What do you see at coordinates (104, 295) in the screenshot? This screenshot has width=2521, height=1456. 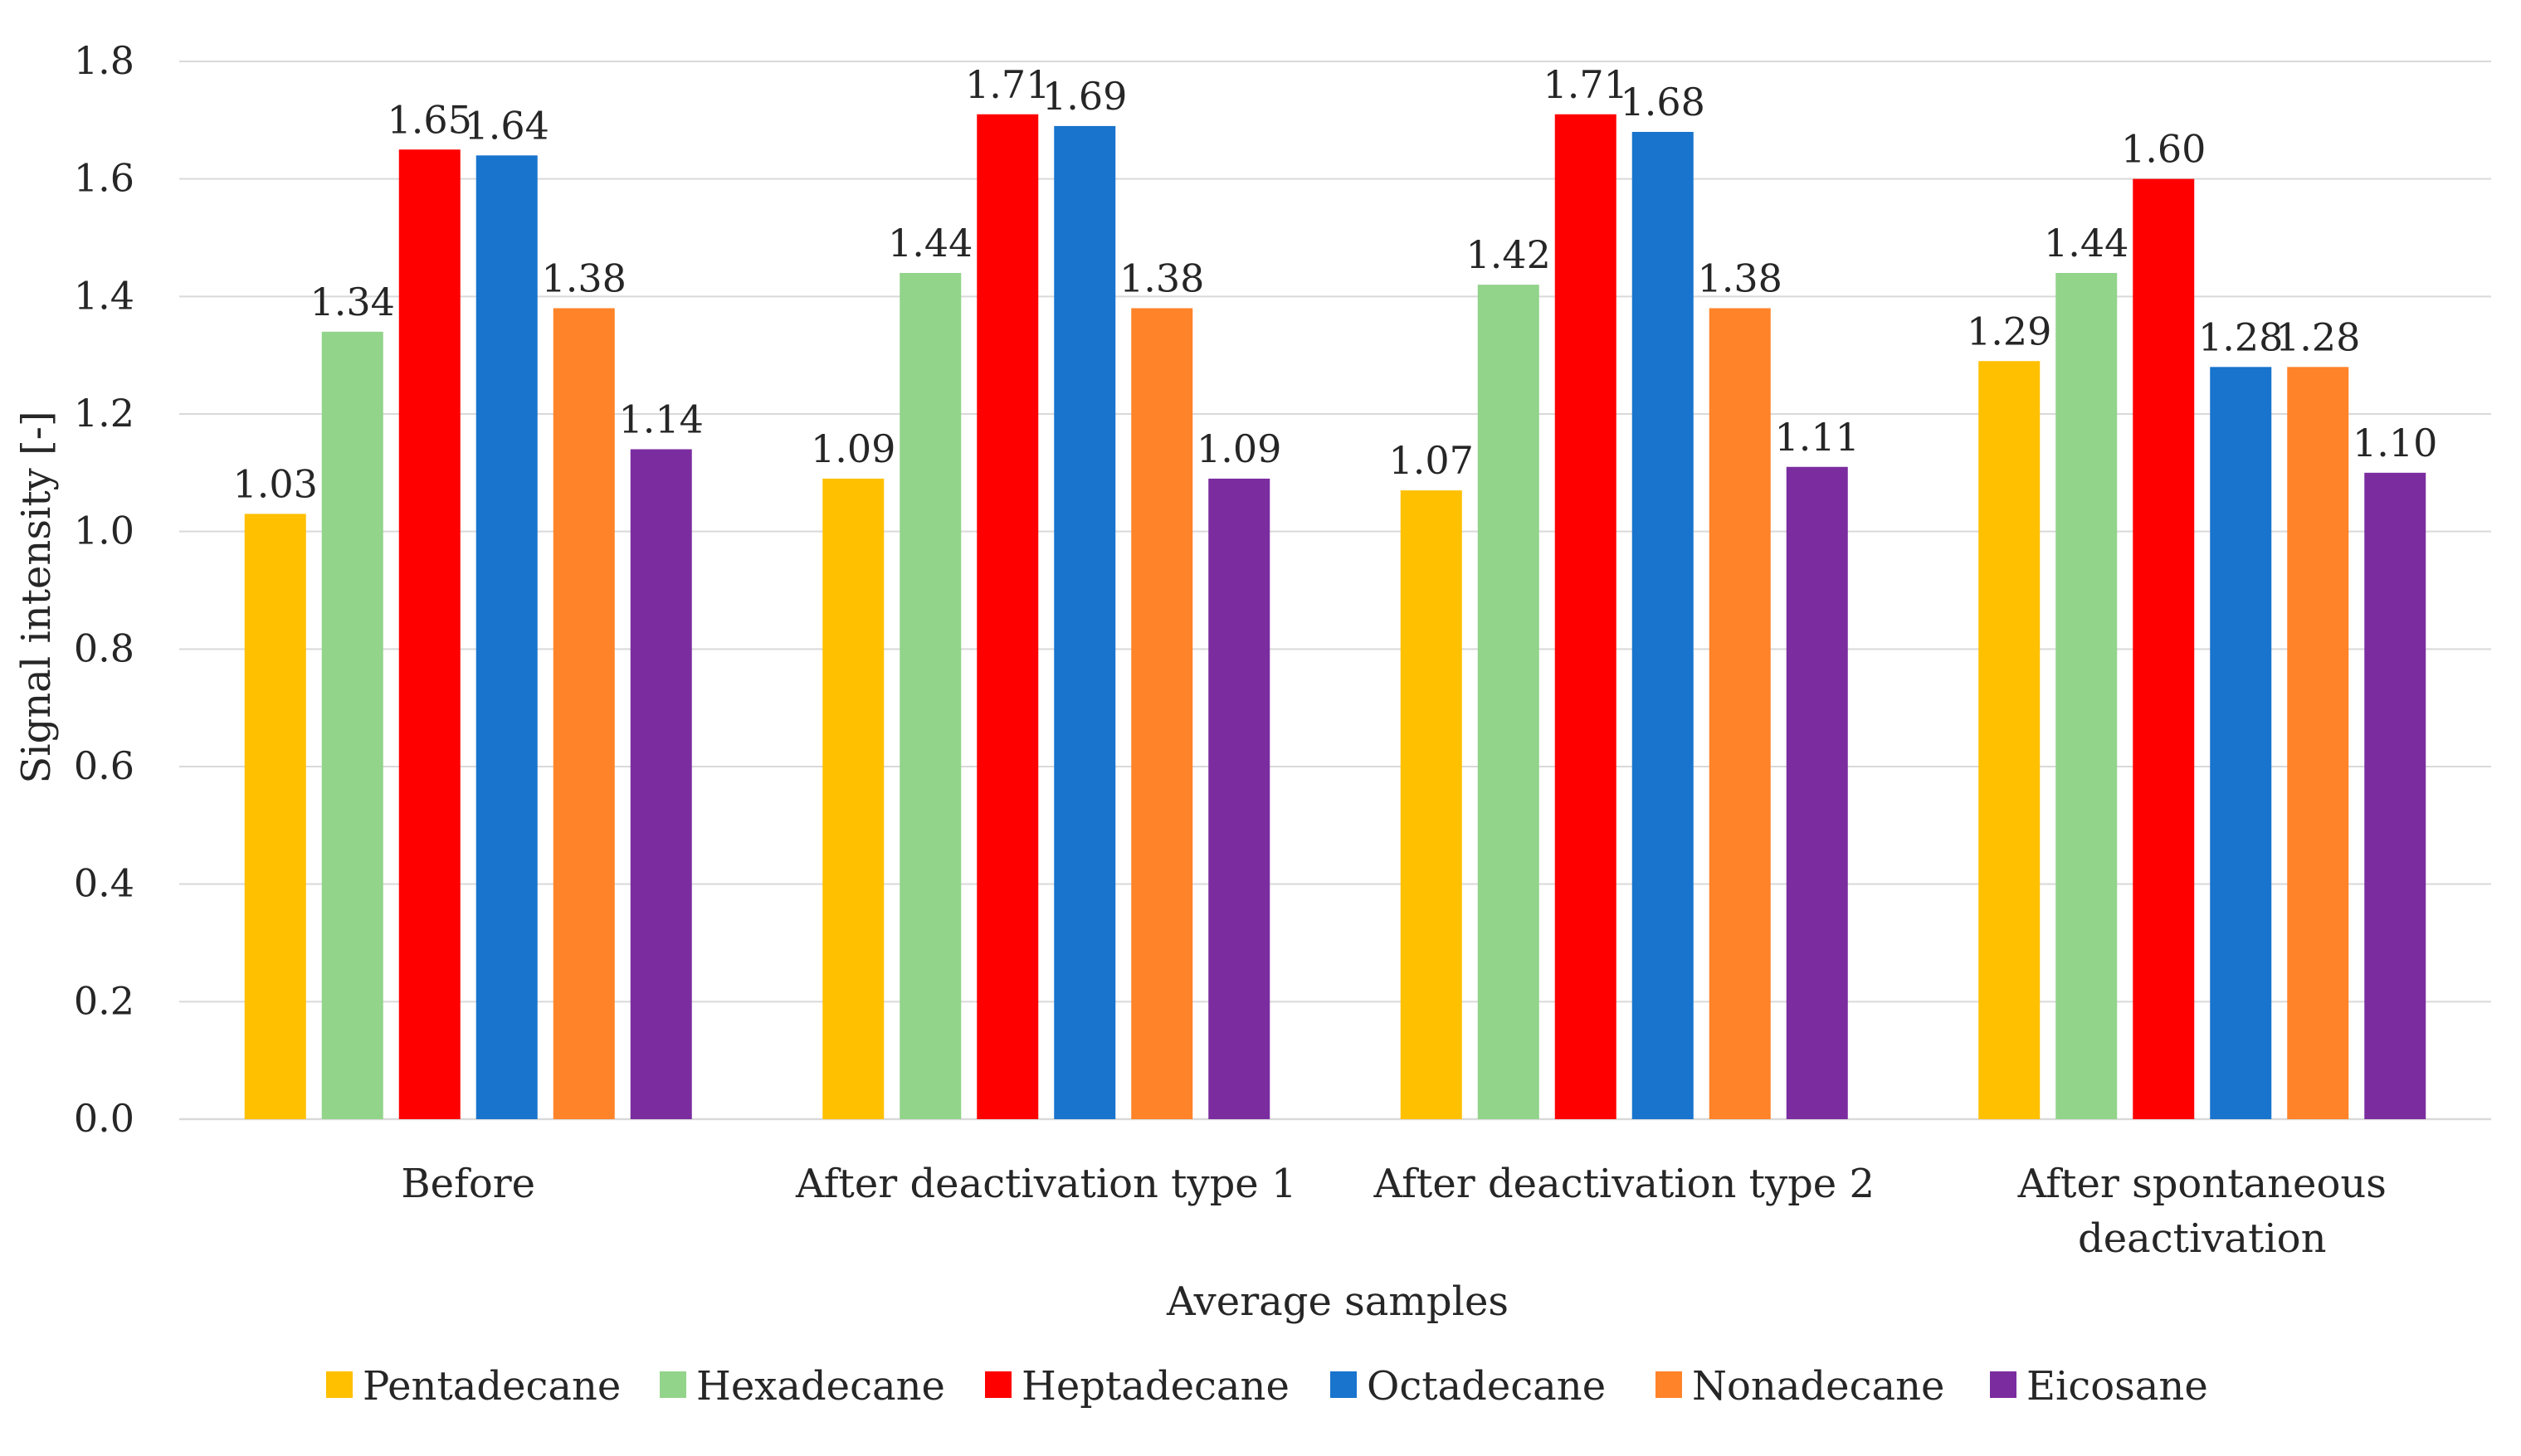 I see `y-tick-label: 1.4` at bounding box center [104, 295].